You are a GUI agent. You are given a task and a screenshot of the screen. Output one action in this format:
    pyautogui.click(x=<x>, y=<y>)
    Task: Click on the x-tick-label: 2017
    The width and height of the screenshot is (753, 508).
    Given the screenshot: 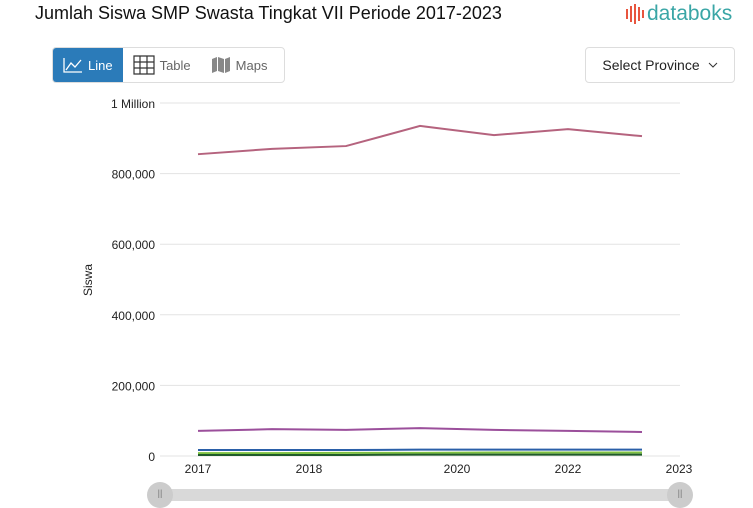 What is the action you would take?
    pyautogui.click(x=198, y=469)
    